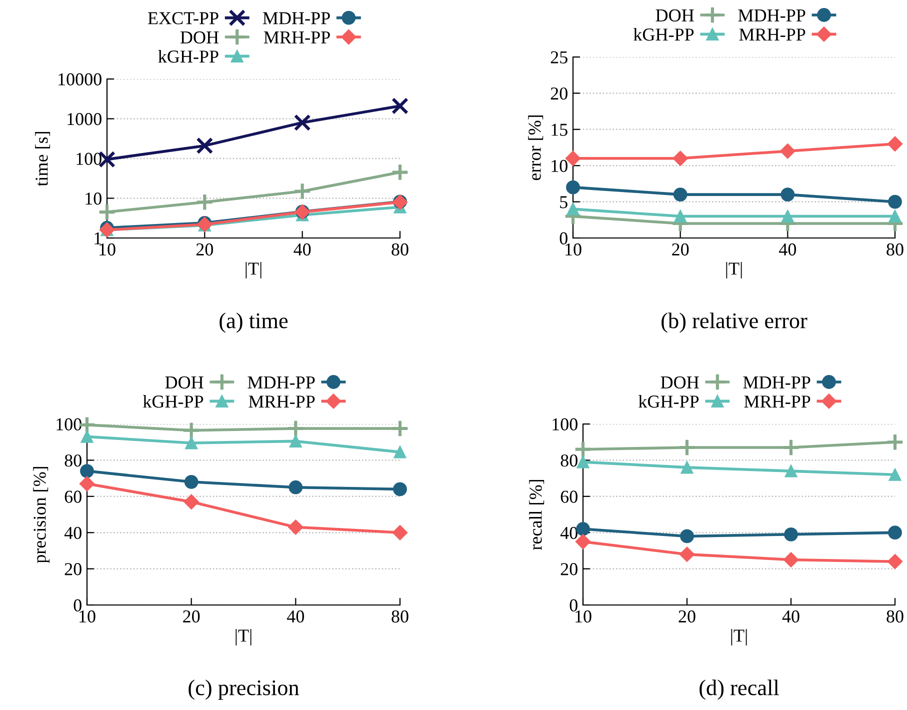  What do you see at coordinates (254, 322) in the screenshot?
I see `text: (a) time` at bounding box center [254, 322].